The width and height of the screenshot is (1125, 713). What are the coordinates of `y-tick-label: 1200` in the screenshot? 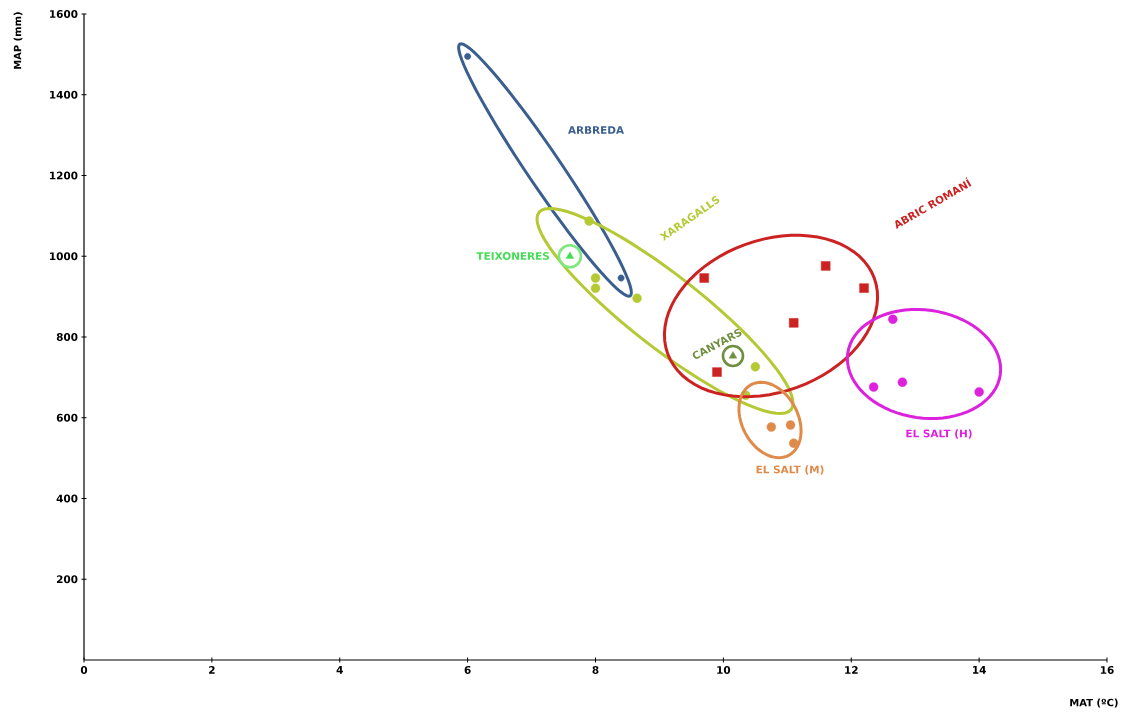 It's located at (64, 175).